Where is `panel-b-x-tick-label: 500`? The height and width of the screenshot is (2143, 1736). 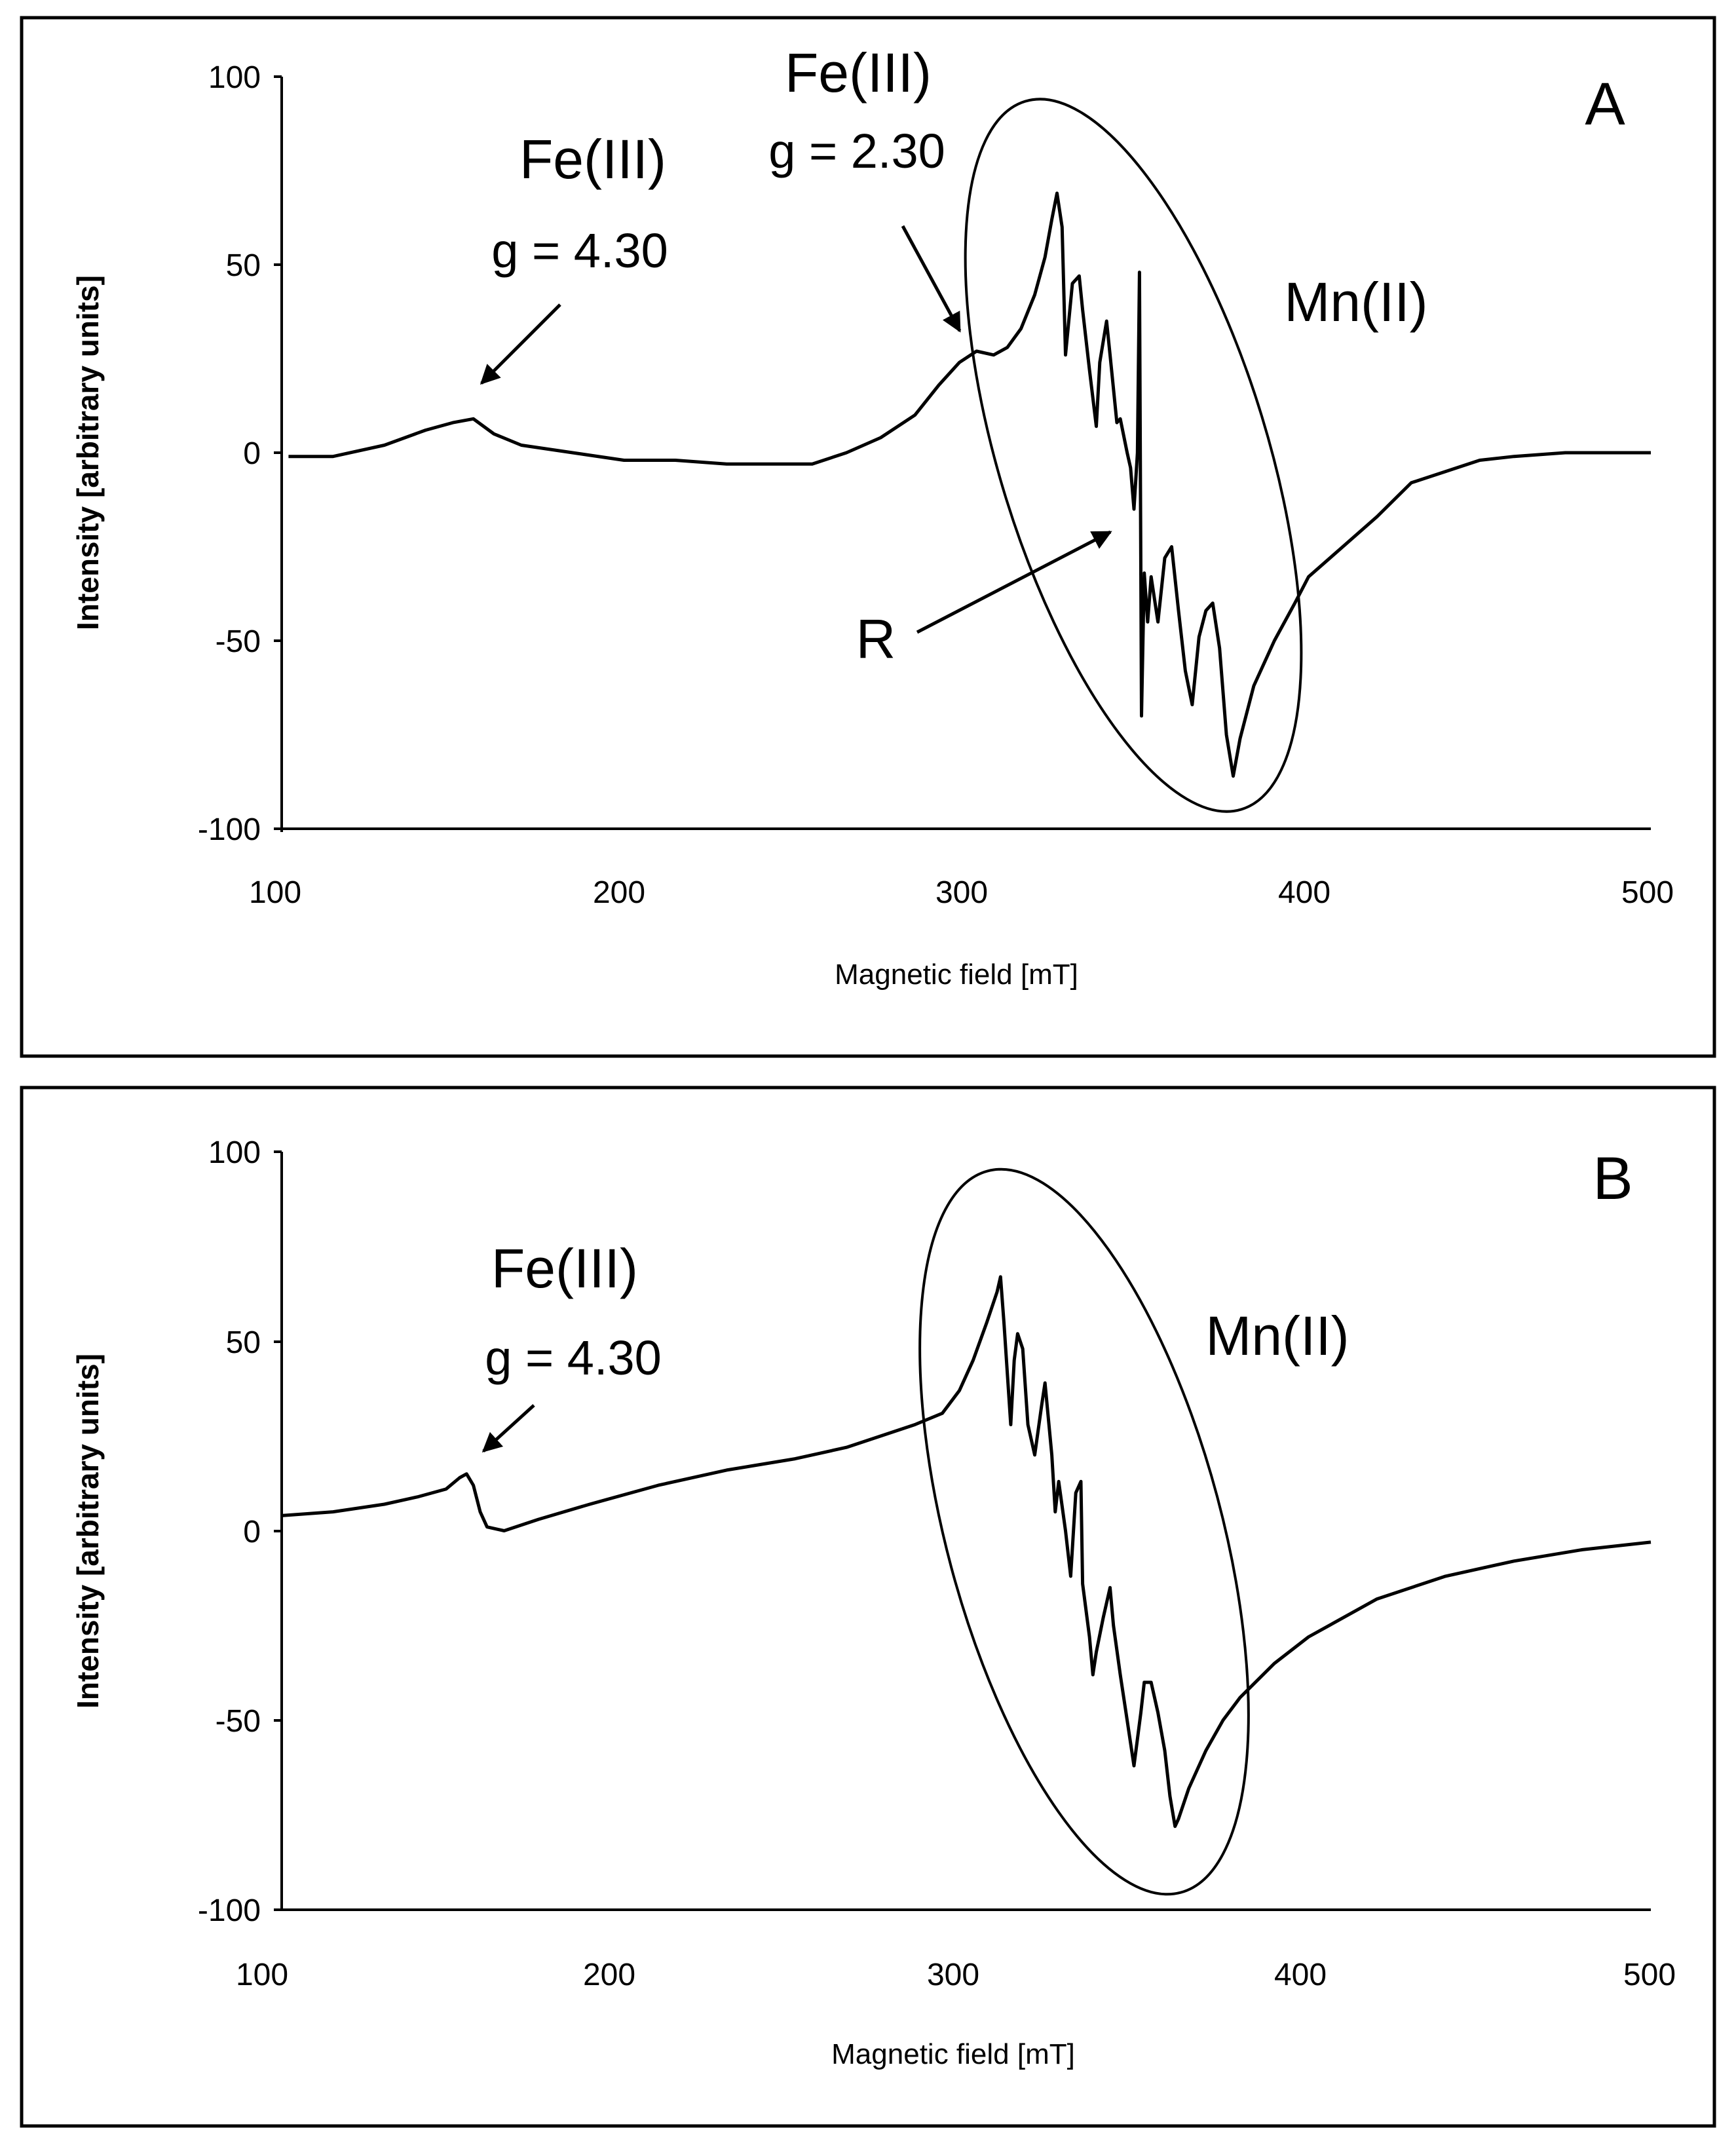 panel-b-x-tick-label: 500 is located at coordinates (1649, 1975).